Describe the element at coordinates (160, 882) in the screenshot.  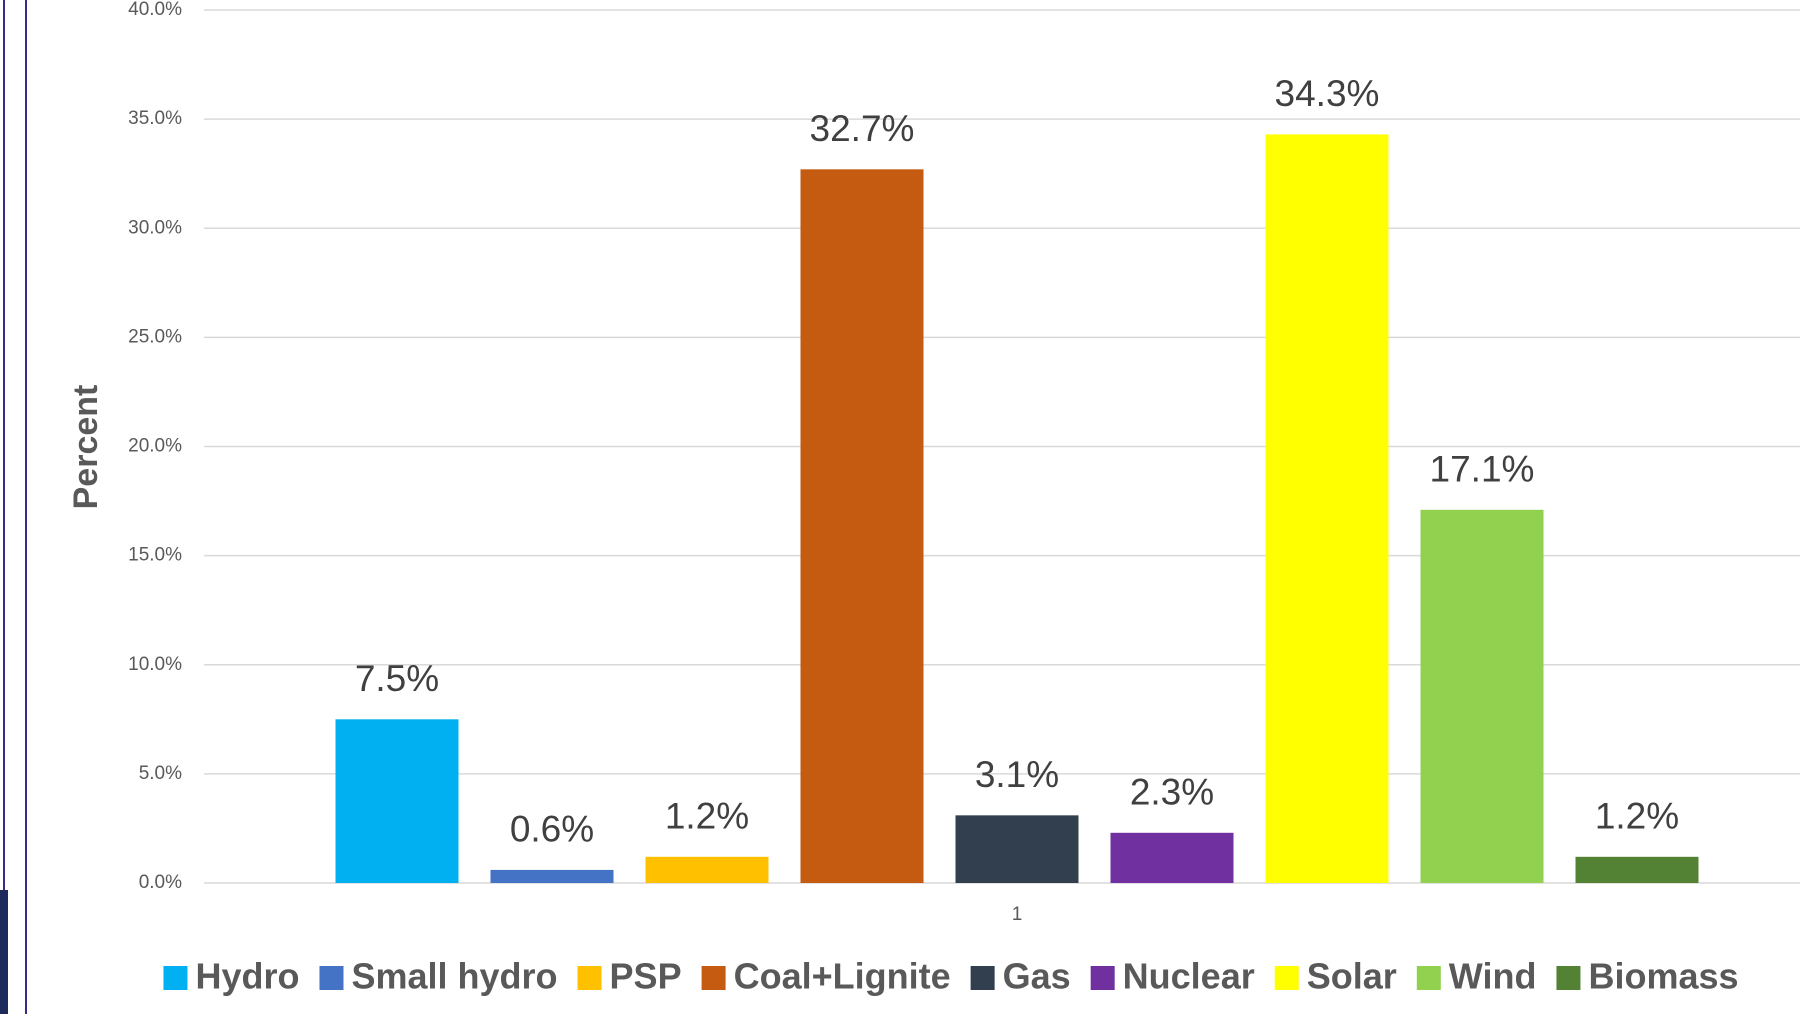
I see `y-tick-label: 0.0%` at that location.